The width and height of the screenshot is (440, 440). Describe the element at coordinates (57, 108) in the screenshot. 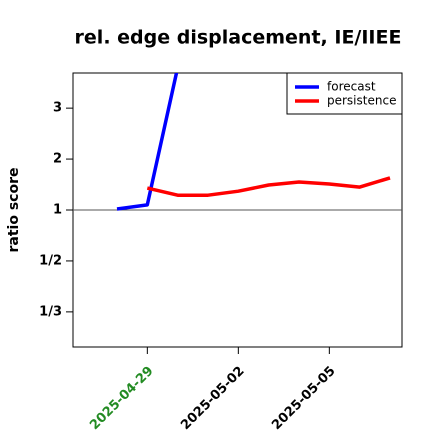

I see `y-tick-label: 3` at that location.